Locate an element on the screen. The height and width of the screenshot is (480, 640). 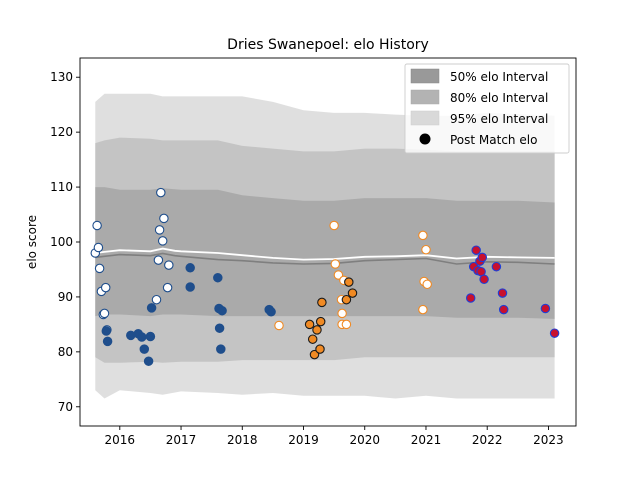
y-tick-label: 120 is located at coordinates (61, 132).